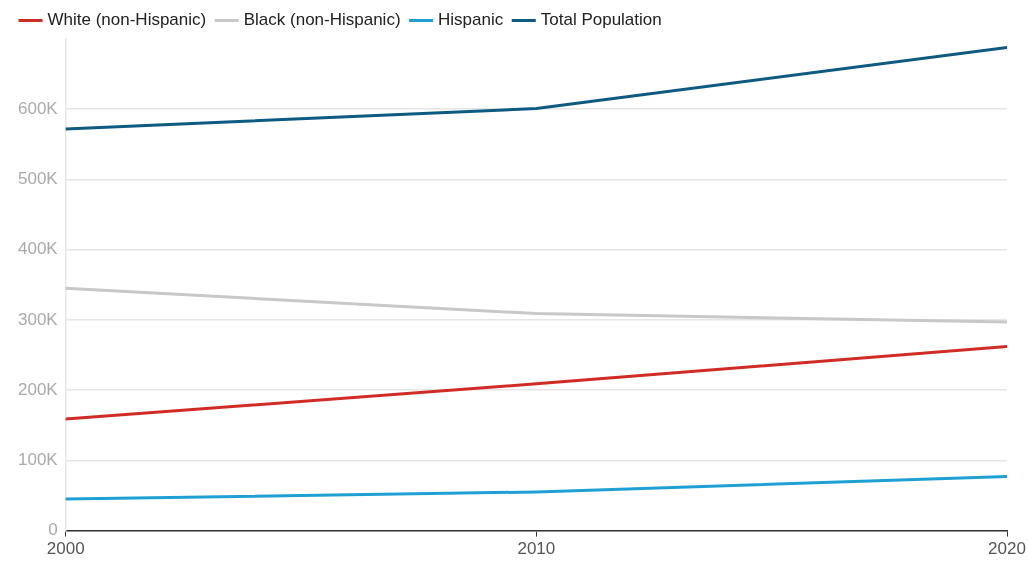 This screenshot has height=567, width=1029. What do you see at coordinates (38, 460) in the screenshot?
I see `y-tick-label: 100K` at bounding box center [38, 460].